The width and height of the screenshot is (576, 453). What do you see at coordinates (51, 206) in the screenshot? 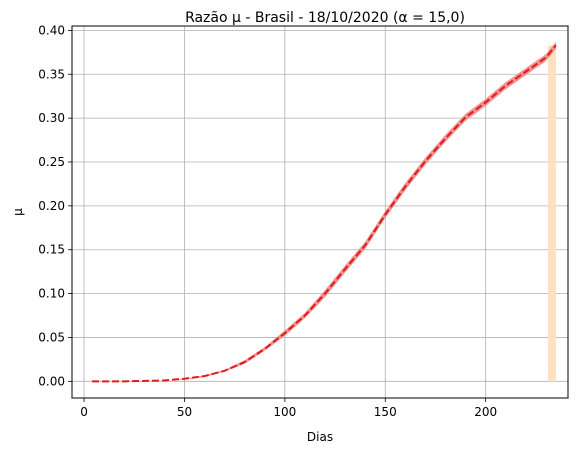
I see `y-tick-label: 0.20` at bounding box center [51, 206].